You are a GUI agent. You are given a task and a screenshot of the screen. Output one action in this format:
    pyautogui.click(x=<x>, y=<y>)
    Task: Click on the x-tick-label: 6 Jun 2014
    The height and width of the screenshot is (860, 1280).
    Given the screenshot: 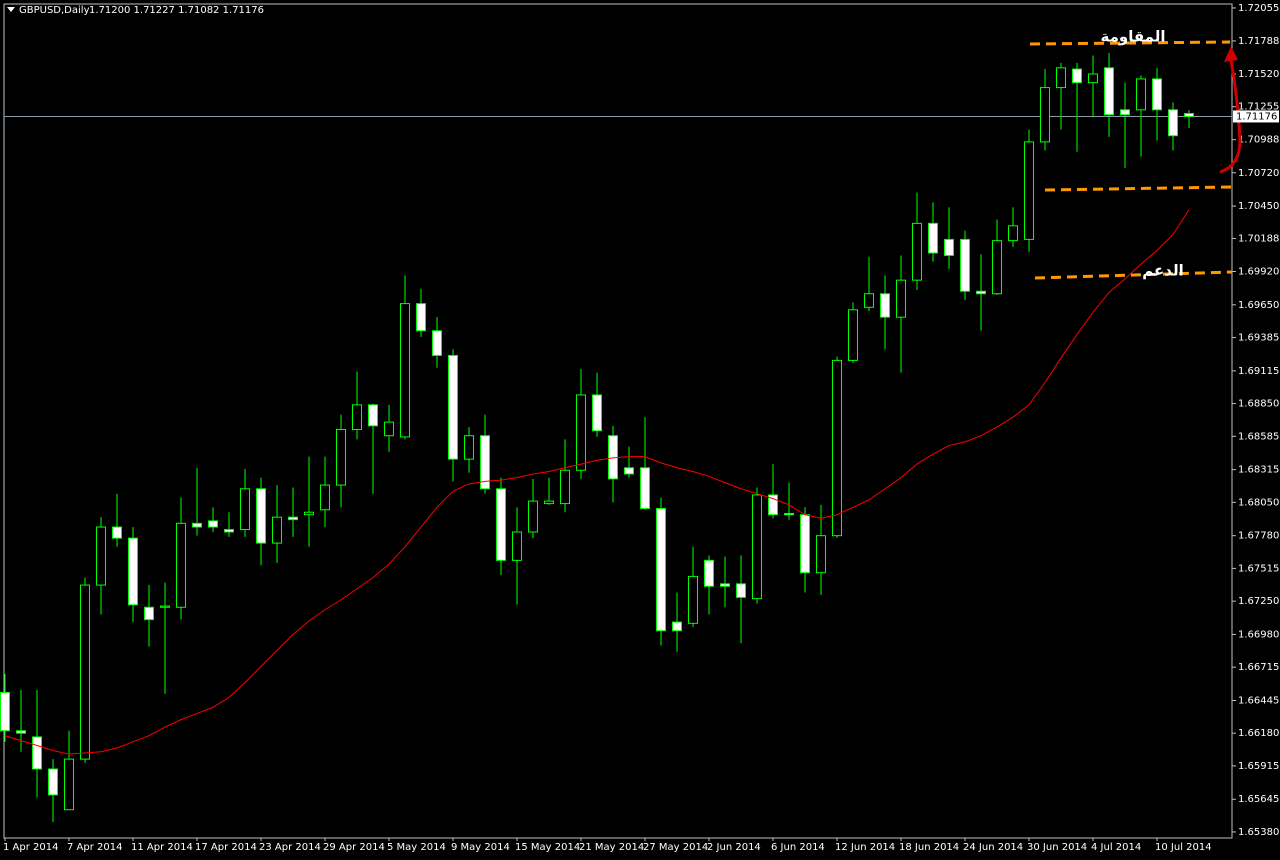 What is the action you would take?
    pyautogui.click(x=798, y=847)
    